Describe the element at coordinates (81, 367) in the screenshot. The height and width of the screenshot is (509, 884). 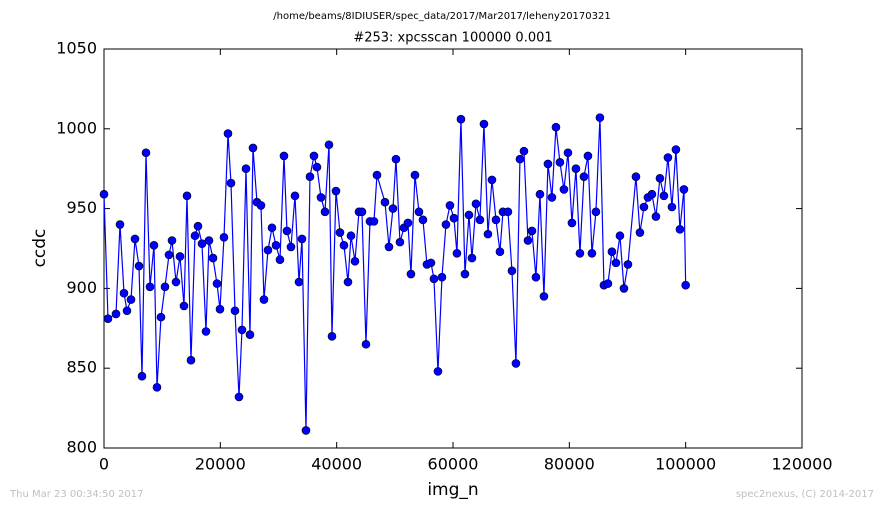
I see `y-tick-label: 850` at that location.